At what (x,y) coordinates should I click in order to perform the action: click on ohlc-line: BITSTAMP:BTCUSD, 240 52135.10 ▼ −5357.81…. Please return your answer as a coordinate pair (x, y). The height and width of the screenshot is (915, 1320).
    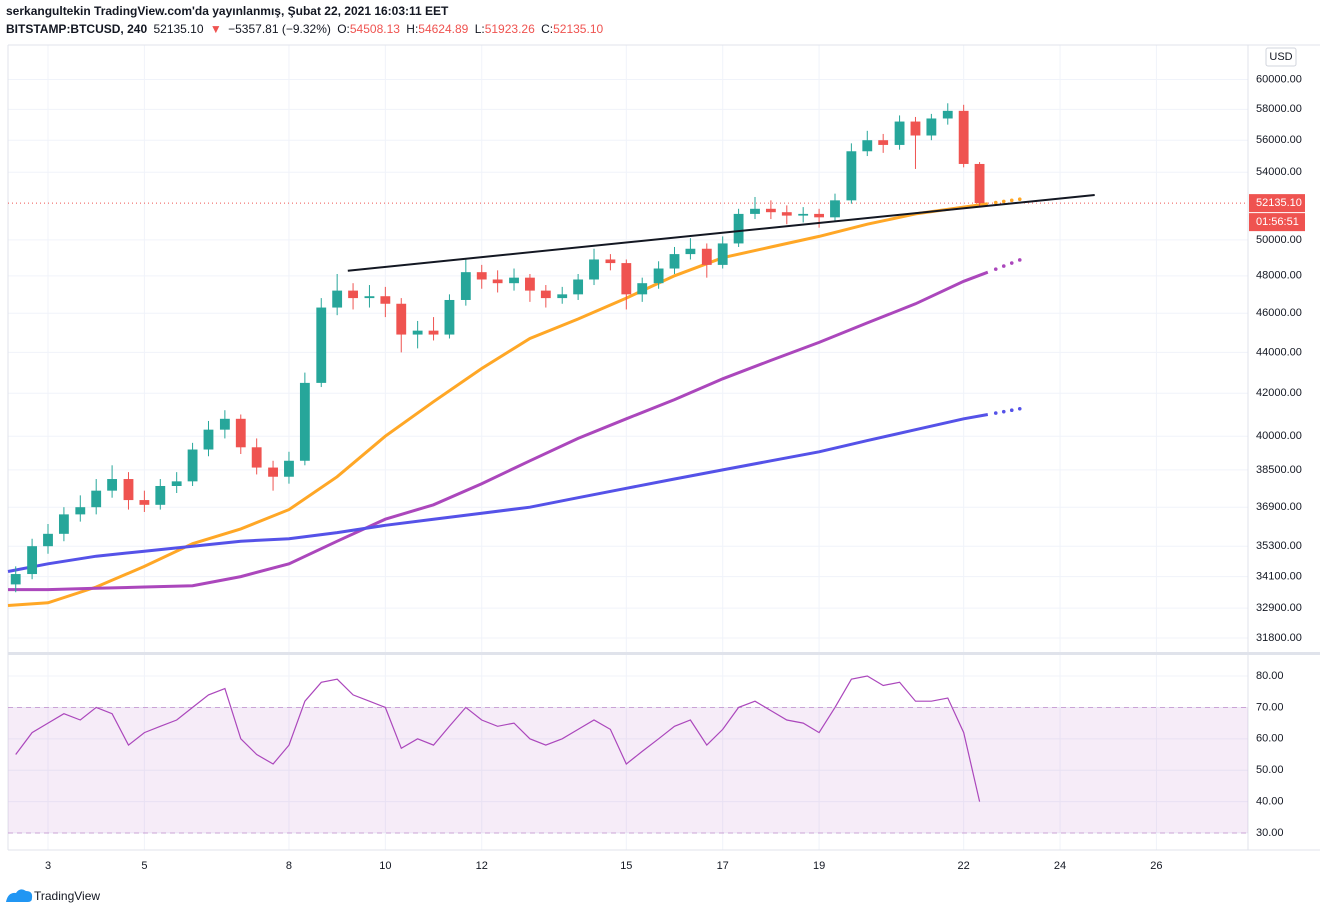
    Looking at the image, I should click on (306, 29).